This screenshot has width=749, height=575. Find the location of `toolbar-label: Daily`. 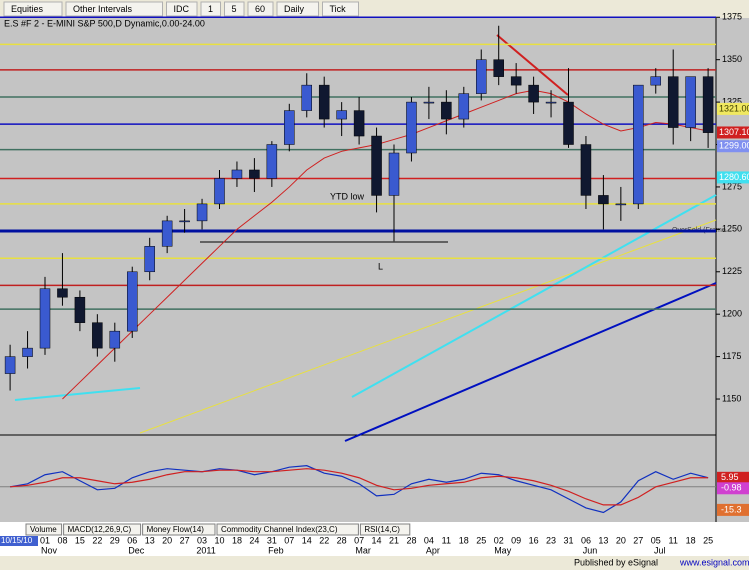

toolbar-label: Daily is located at coordinates (294, 9).